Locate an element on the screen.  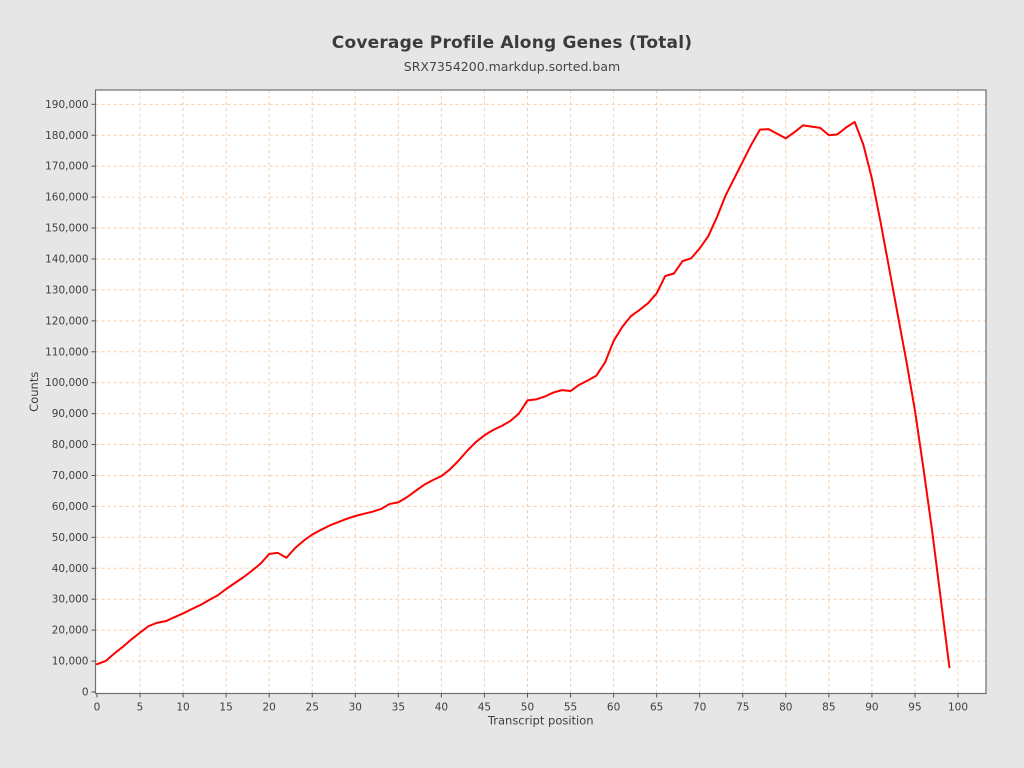
y-tick-label: 30,000 is located at coordinates (70, 600).